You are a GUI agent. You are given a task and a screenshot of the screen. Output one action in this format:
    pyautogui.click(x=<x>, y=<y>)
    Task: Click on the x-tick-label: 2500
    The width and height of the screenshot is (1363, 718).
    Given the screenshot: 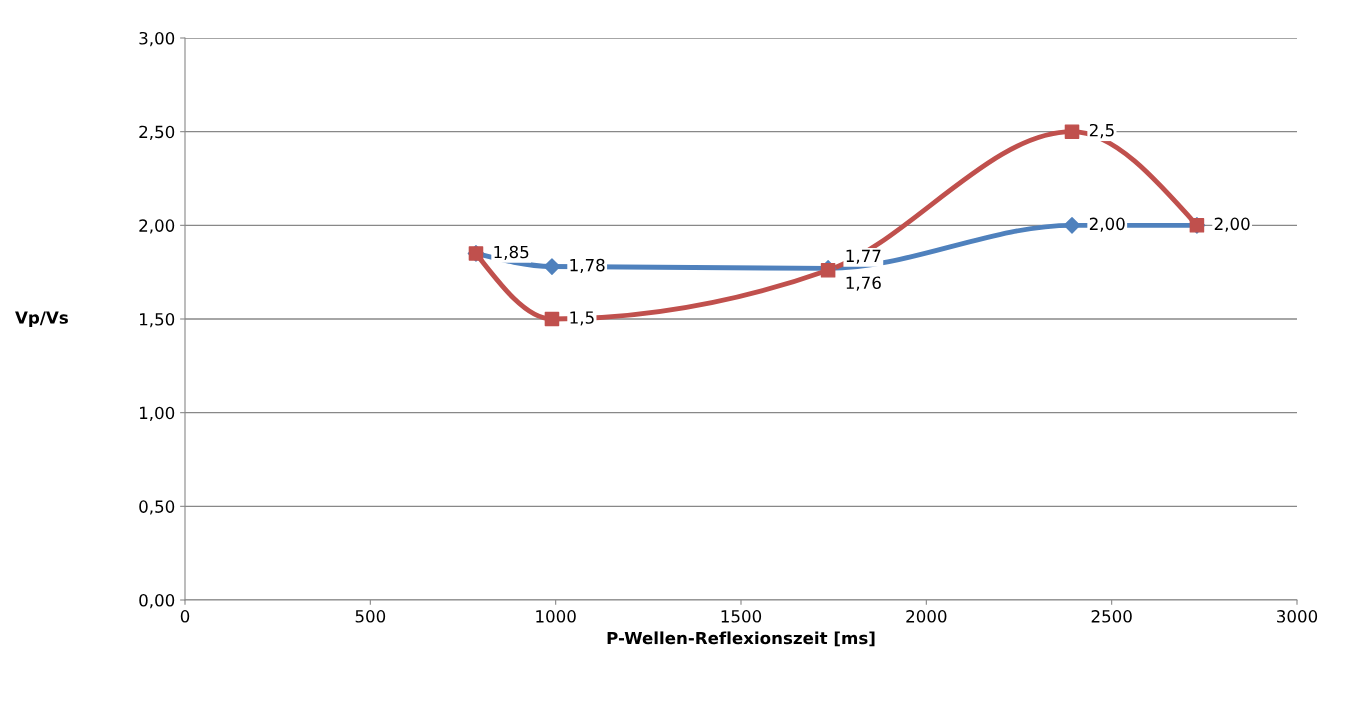 What is the action you would take?
    pyautogui.click(x=1111, y=616)
    